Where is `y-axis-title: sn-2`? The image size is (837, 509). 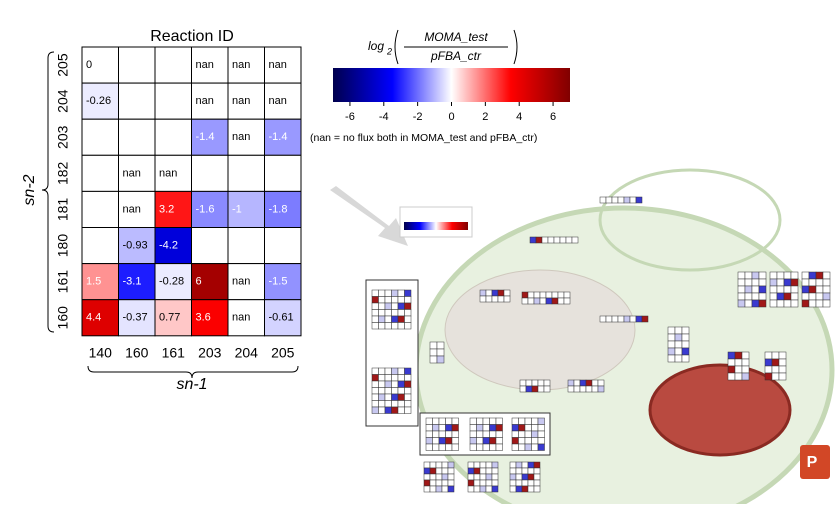
y-axis-title: sn-2 is located at coordinates (29, 189).